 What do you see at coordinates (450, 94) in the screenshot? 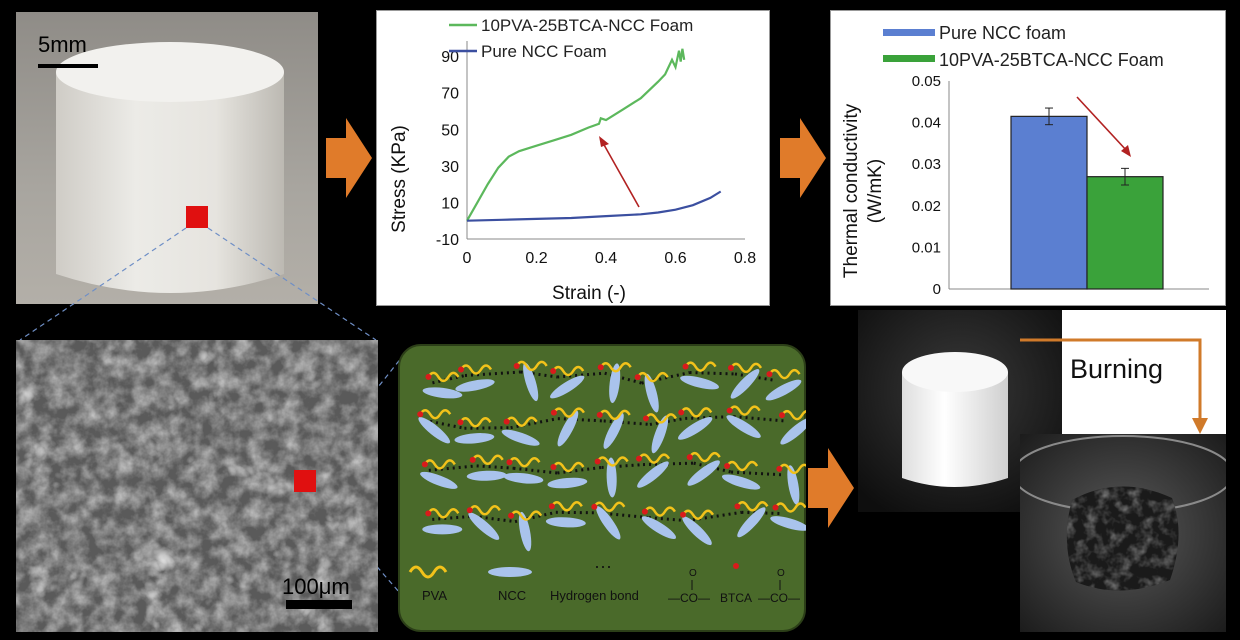
I see `stress-y-tick-label: 70` at bounding box center [450, 94].